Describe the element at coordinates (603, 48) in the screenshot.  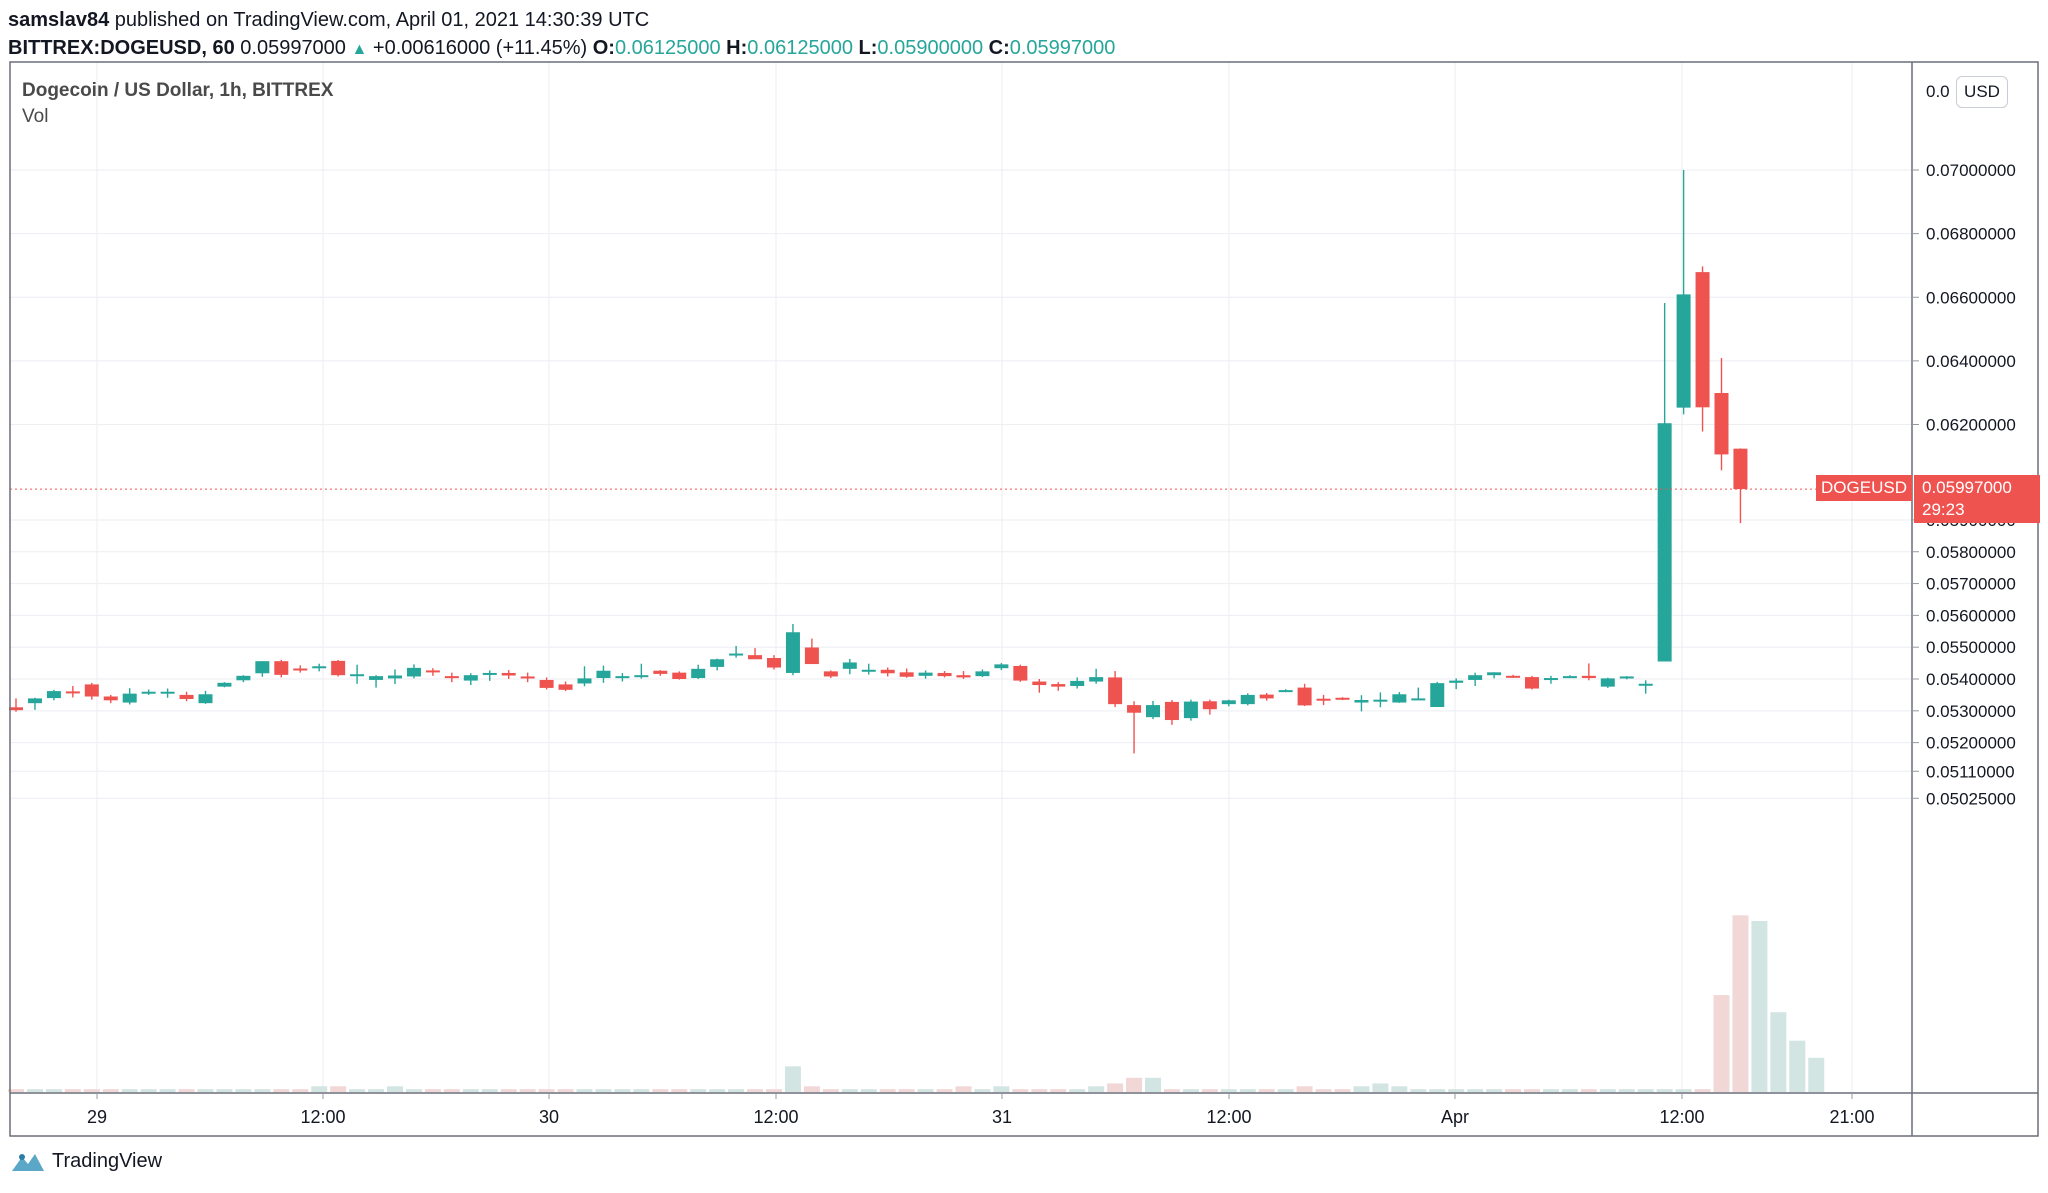
I see `open-label: O:` at that location.